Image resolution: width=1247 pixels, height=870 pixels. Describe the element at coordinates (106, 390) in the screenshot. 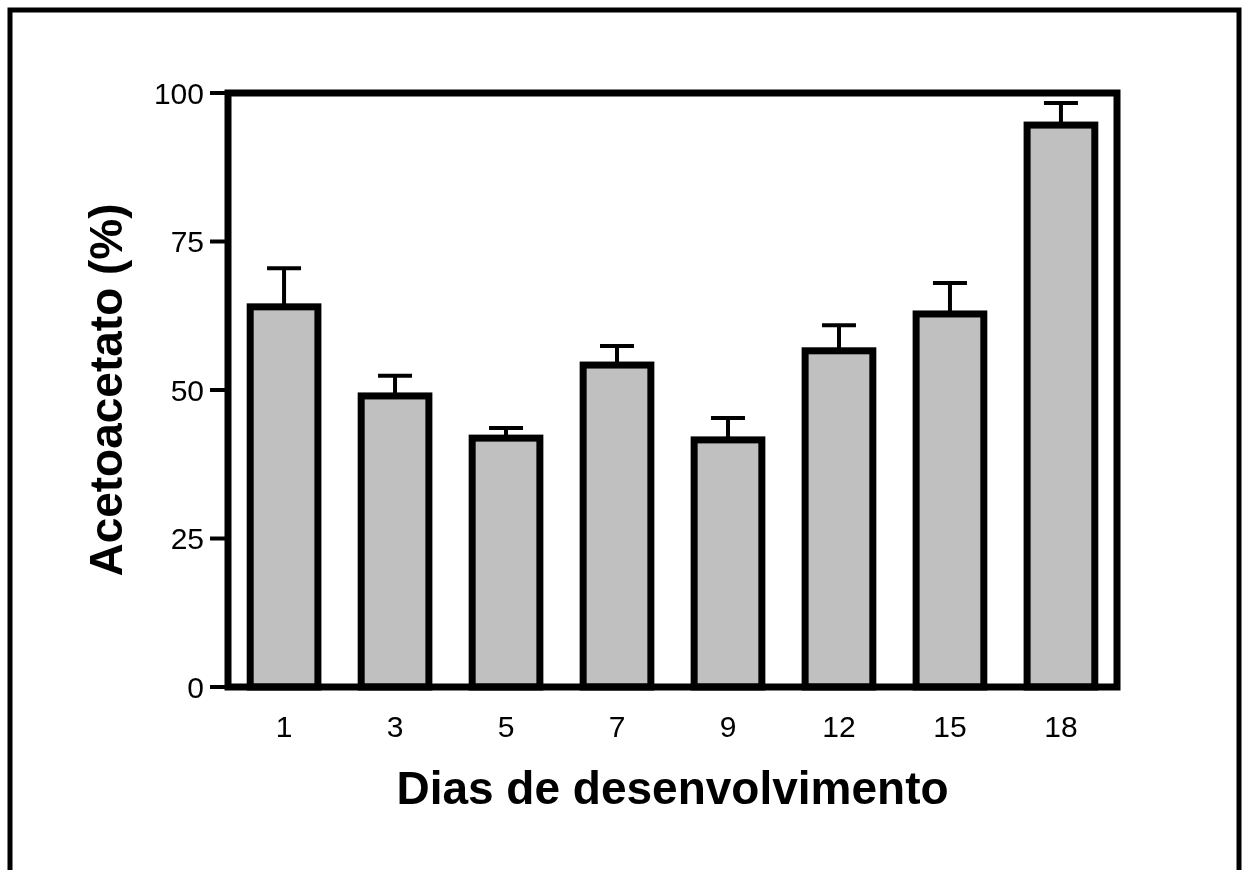

I see `y-axis-title: Acetoacetato (%)` at that location.